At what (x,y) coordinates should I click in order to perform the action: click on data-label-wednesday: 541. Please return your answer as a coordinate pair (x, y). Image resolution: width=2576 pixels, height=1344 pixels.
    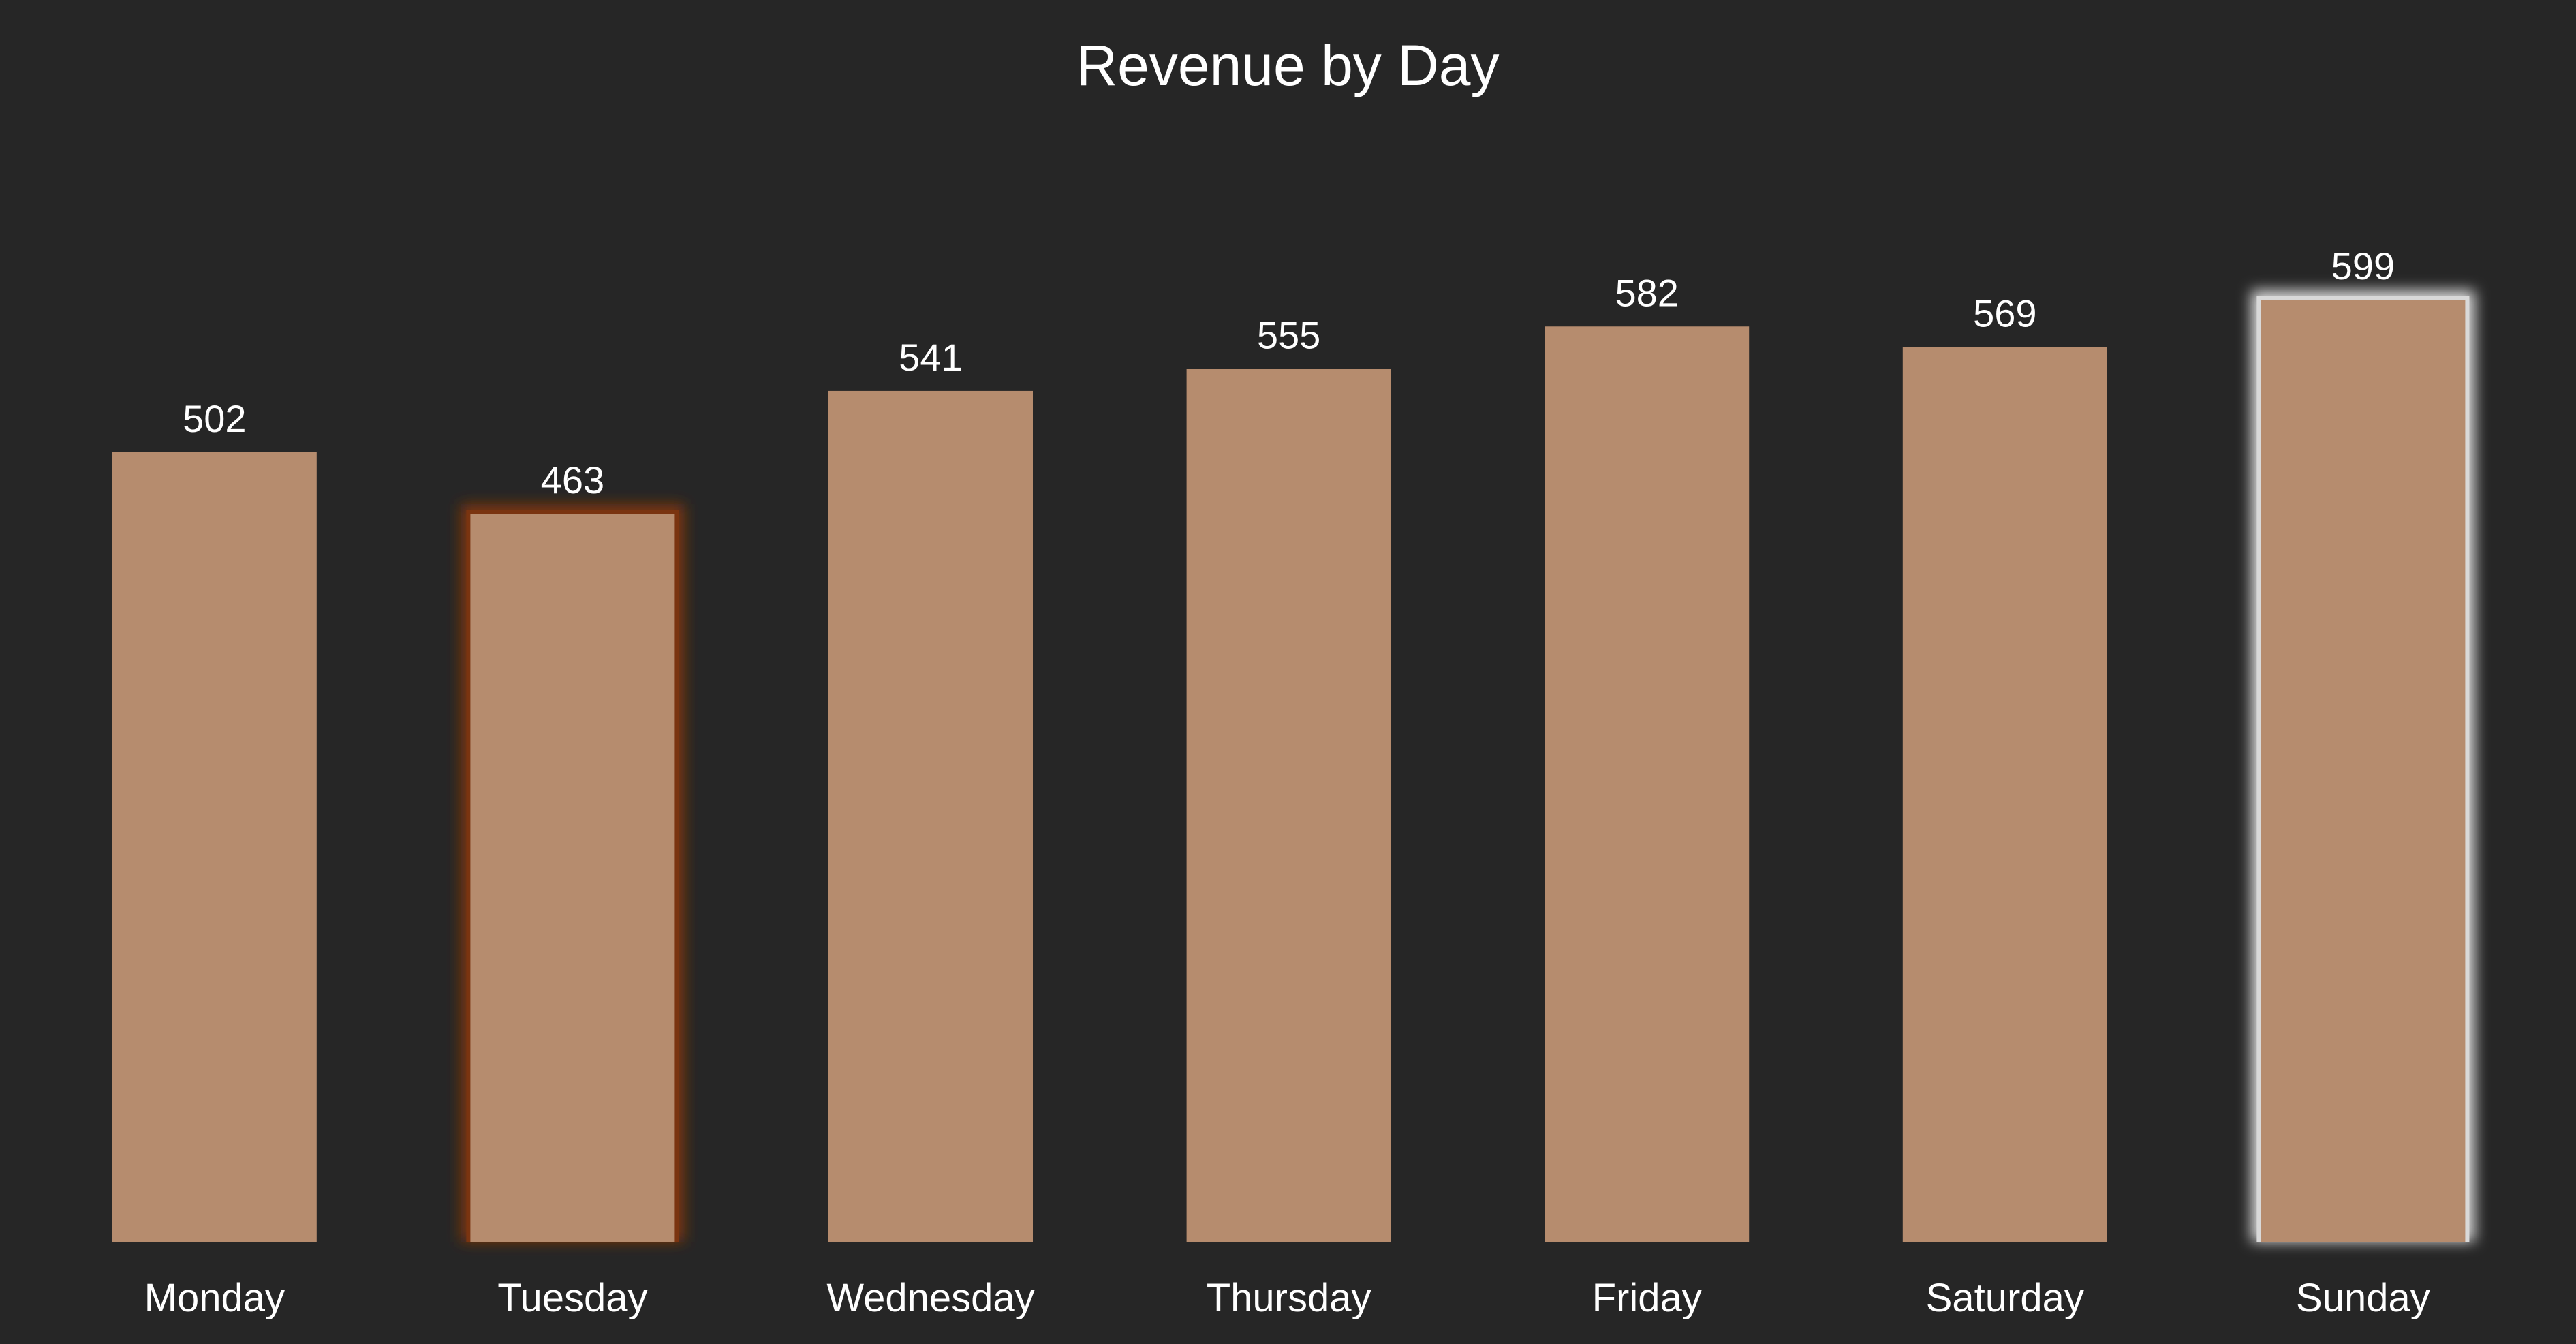
    Looking at the image, I should click on (930, 358).